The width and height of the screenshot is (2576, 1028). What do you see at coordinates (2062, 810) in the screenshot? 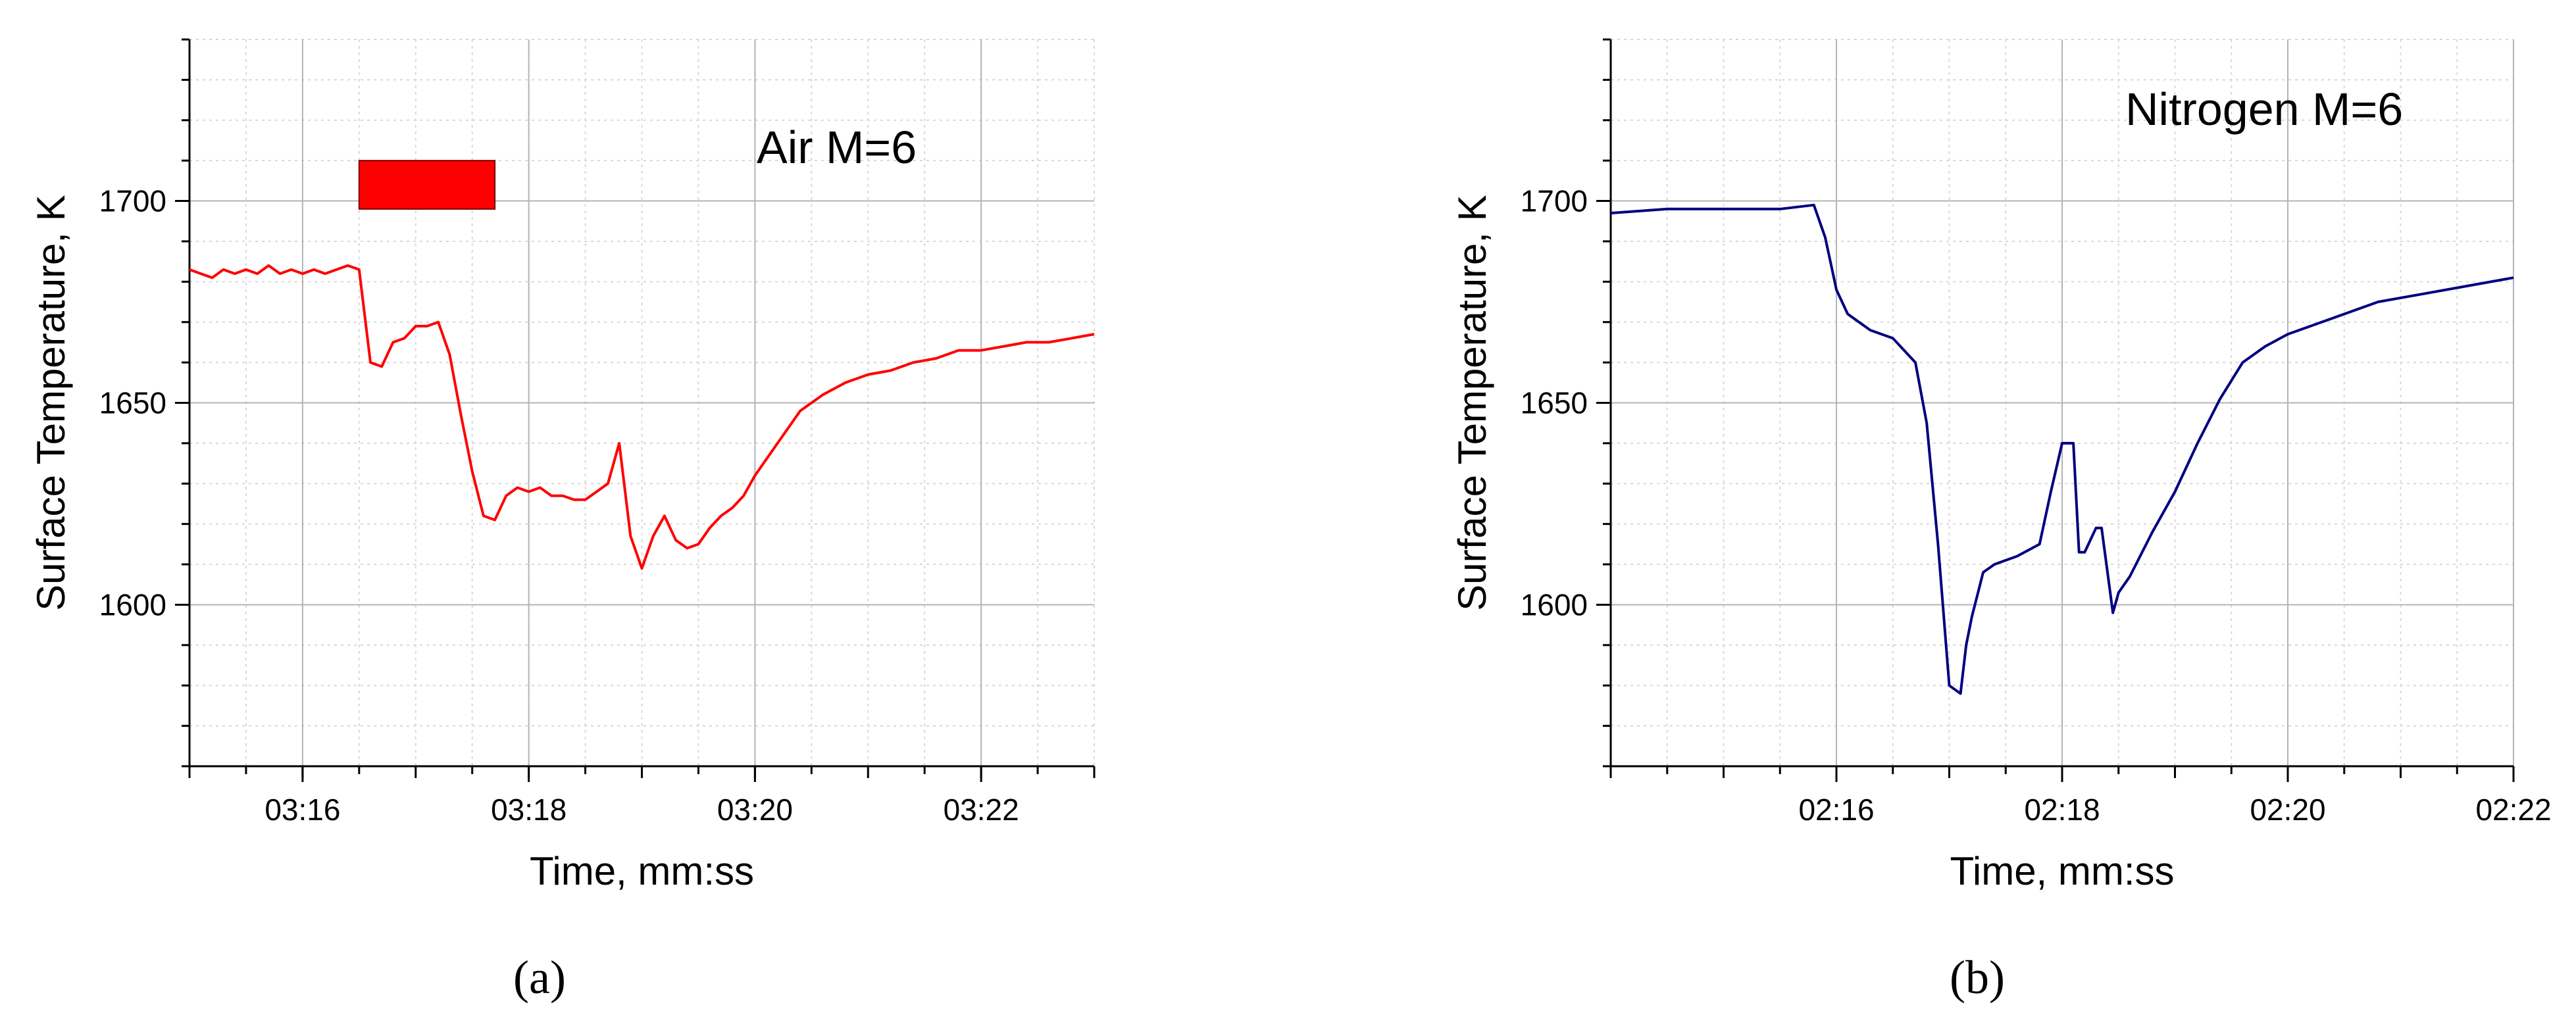
I see `x-tick-label: 02:18` at bounding box center [2062, 810].